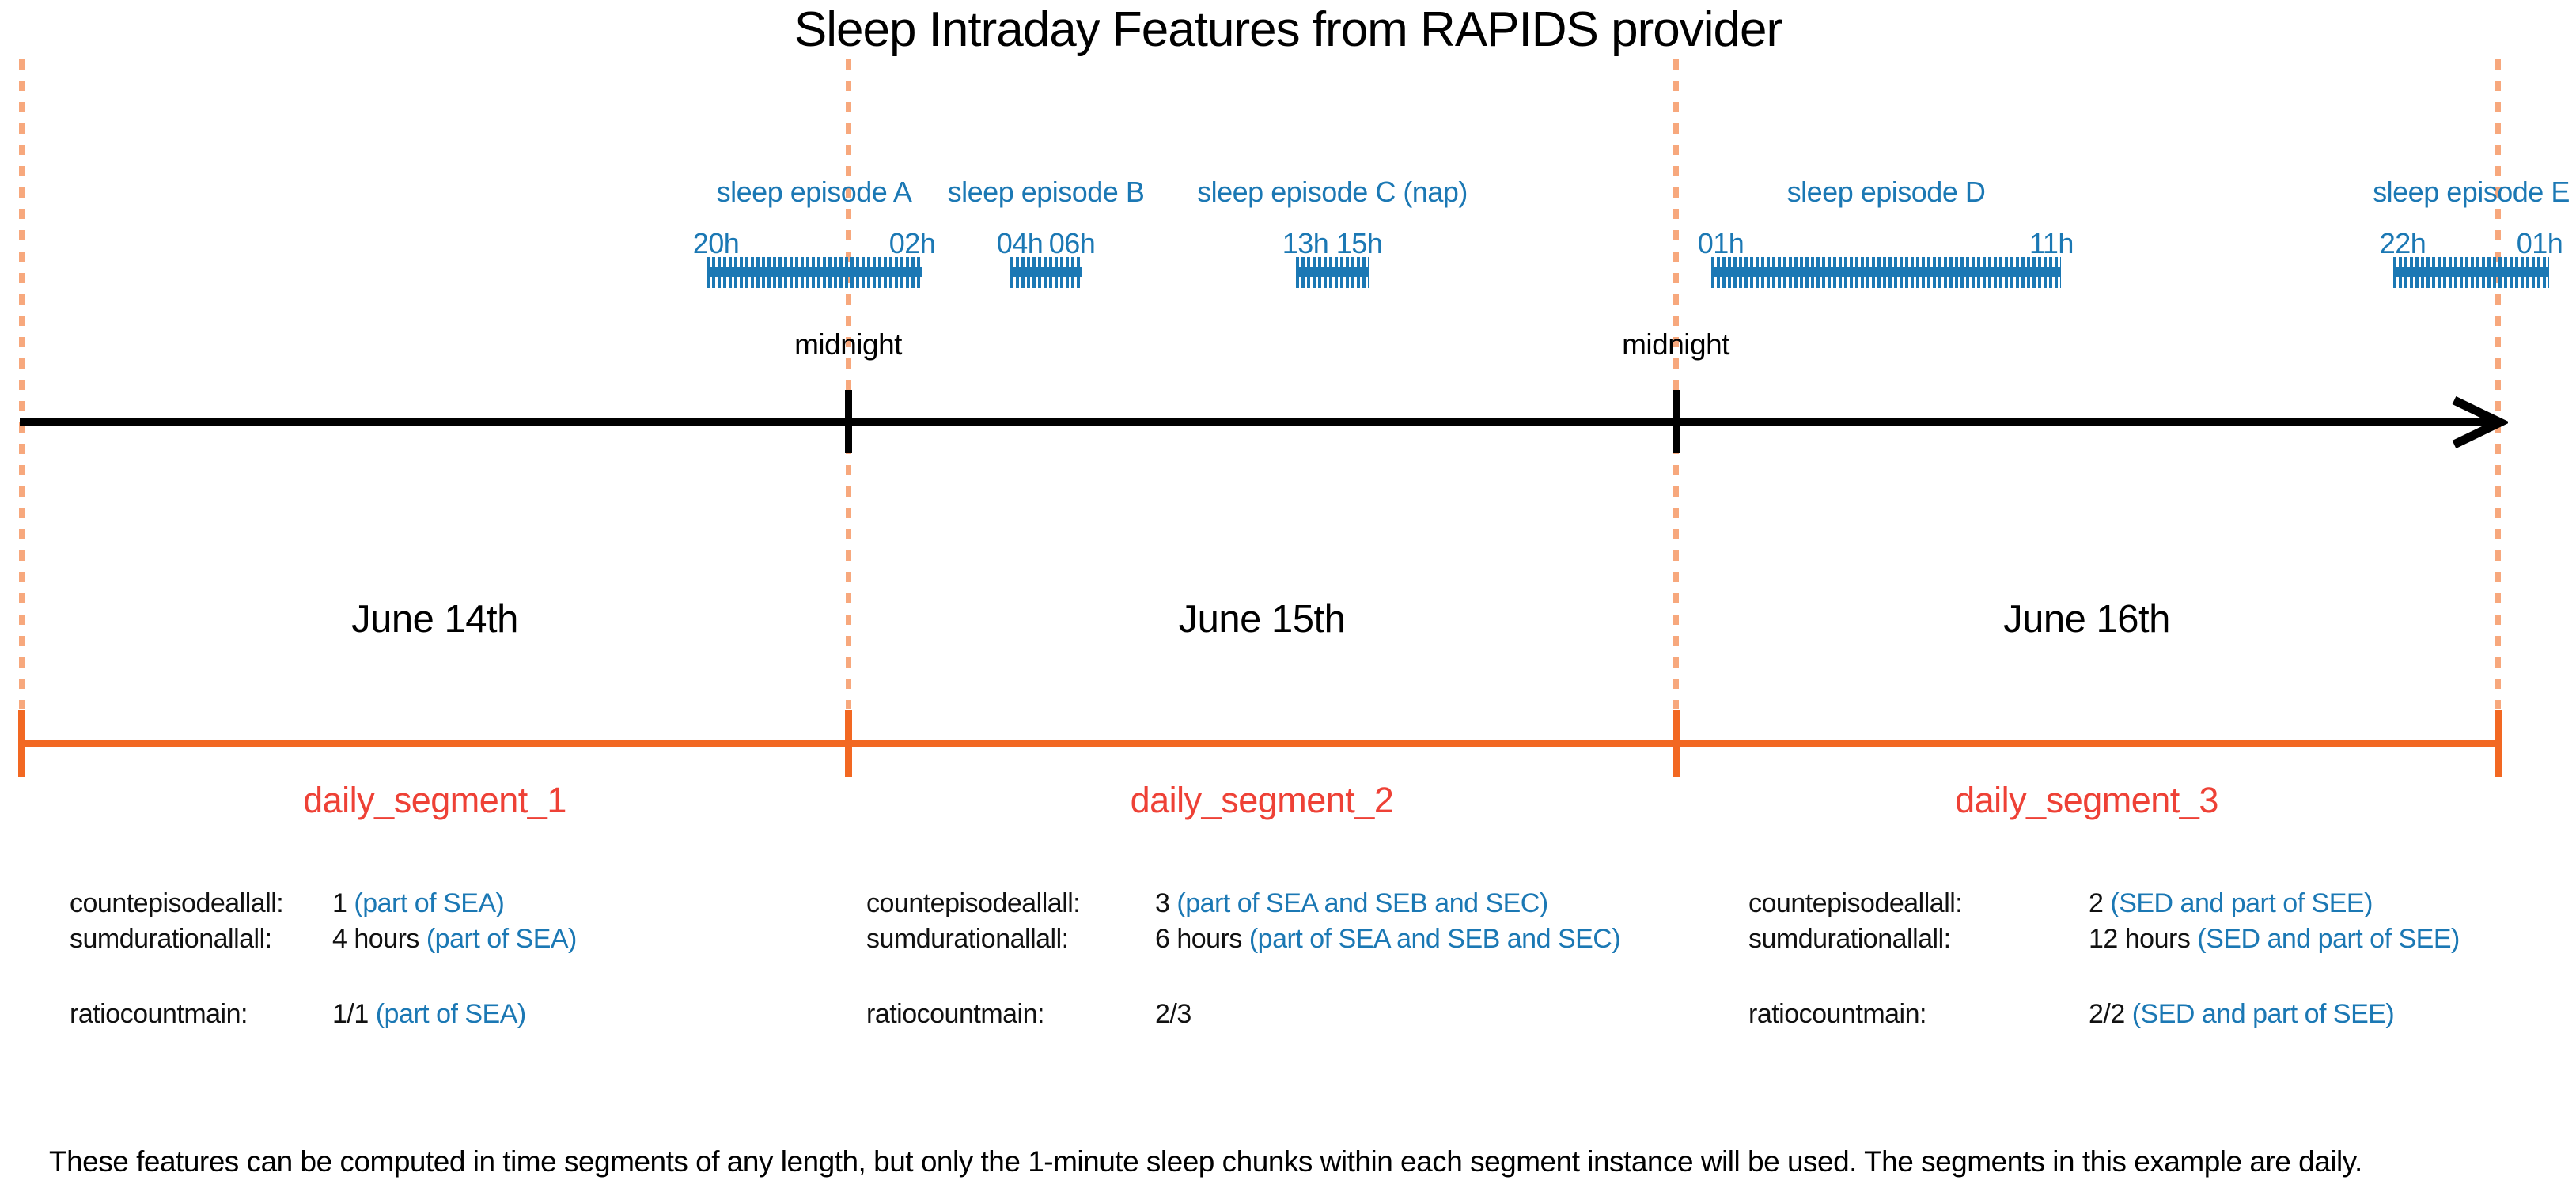 The width and height of the screenshot is (2576, 1188). I want to click on feature-value-0-2: 1/1 (part of SEA), so click(429, 1014).